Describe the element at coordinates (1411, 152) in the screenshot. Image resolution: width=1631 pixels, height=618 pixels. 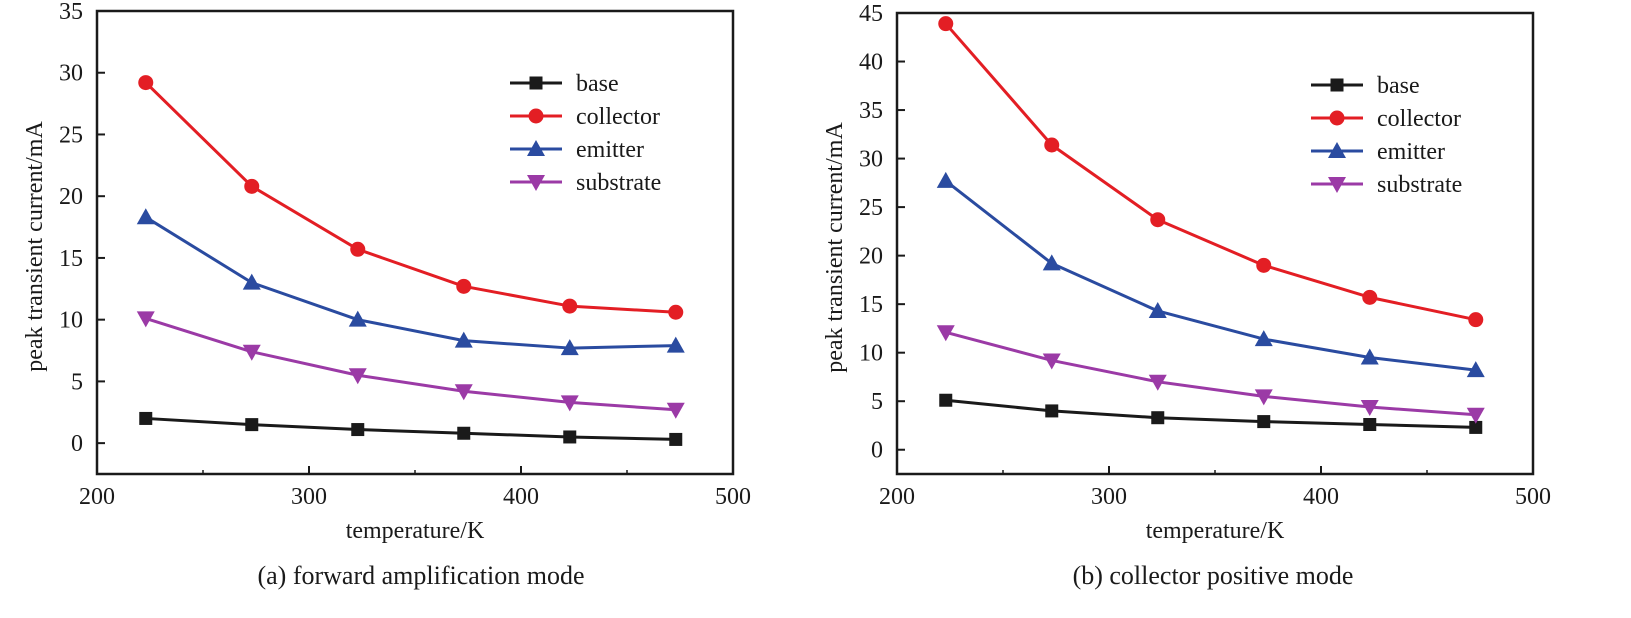
I see `chart-b-legend-emitter-label: emitter` at that location.